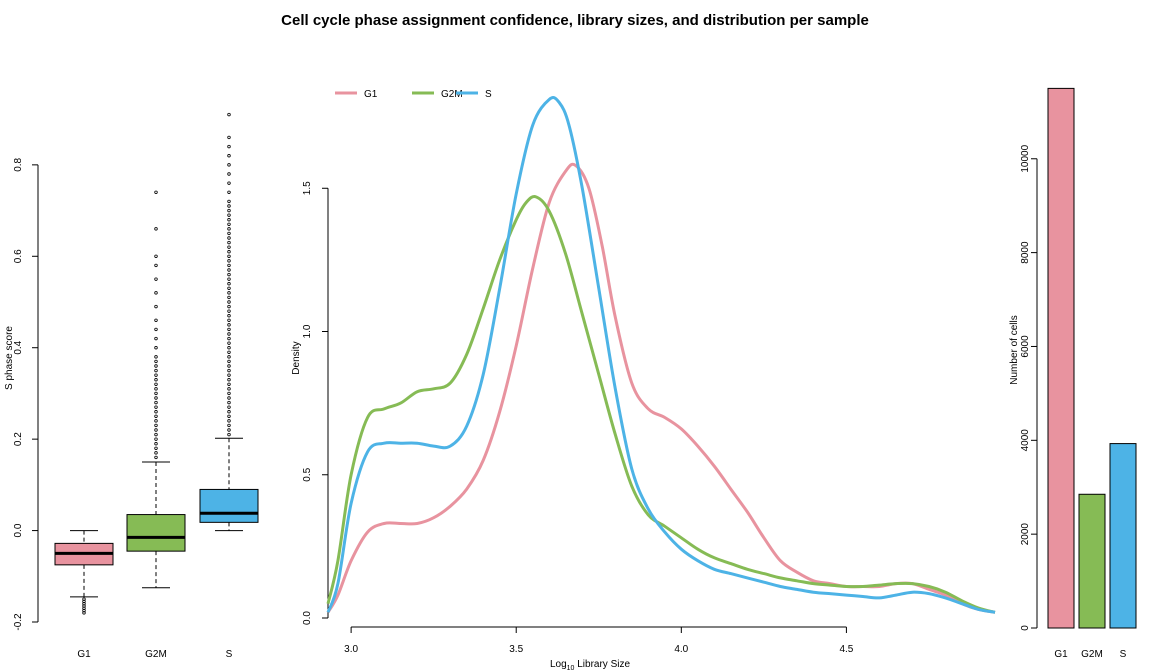 This screenshot has height=672, width=1152. What do you see at coordinates (1092, 561) in the screenshot?
I see `bar-g2m` at bounding box center [1092, 561].